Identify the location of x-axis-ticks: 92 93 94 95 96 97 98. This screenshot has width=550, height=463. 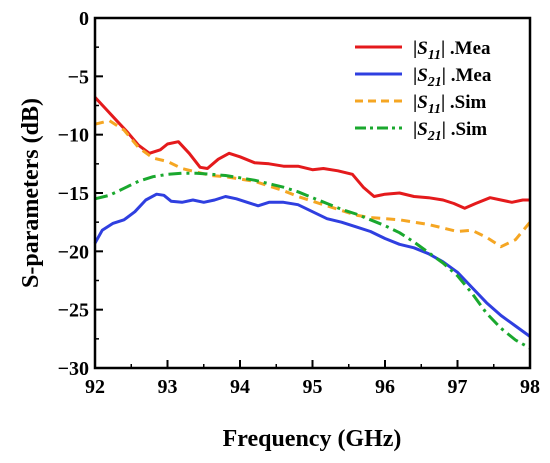
(312, 379).